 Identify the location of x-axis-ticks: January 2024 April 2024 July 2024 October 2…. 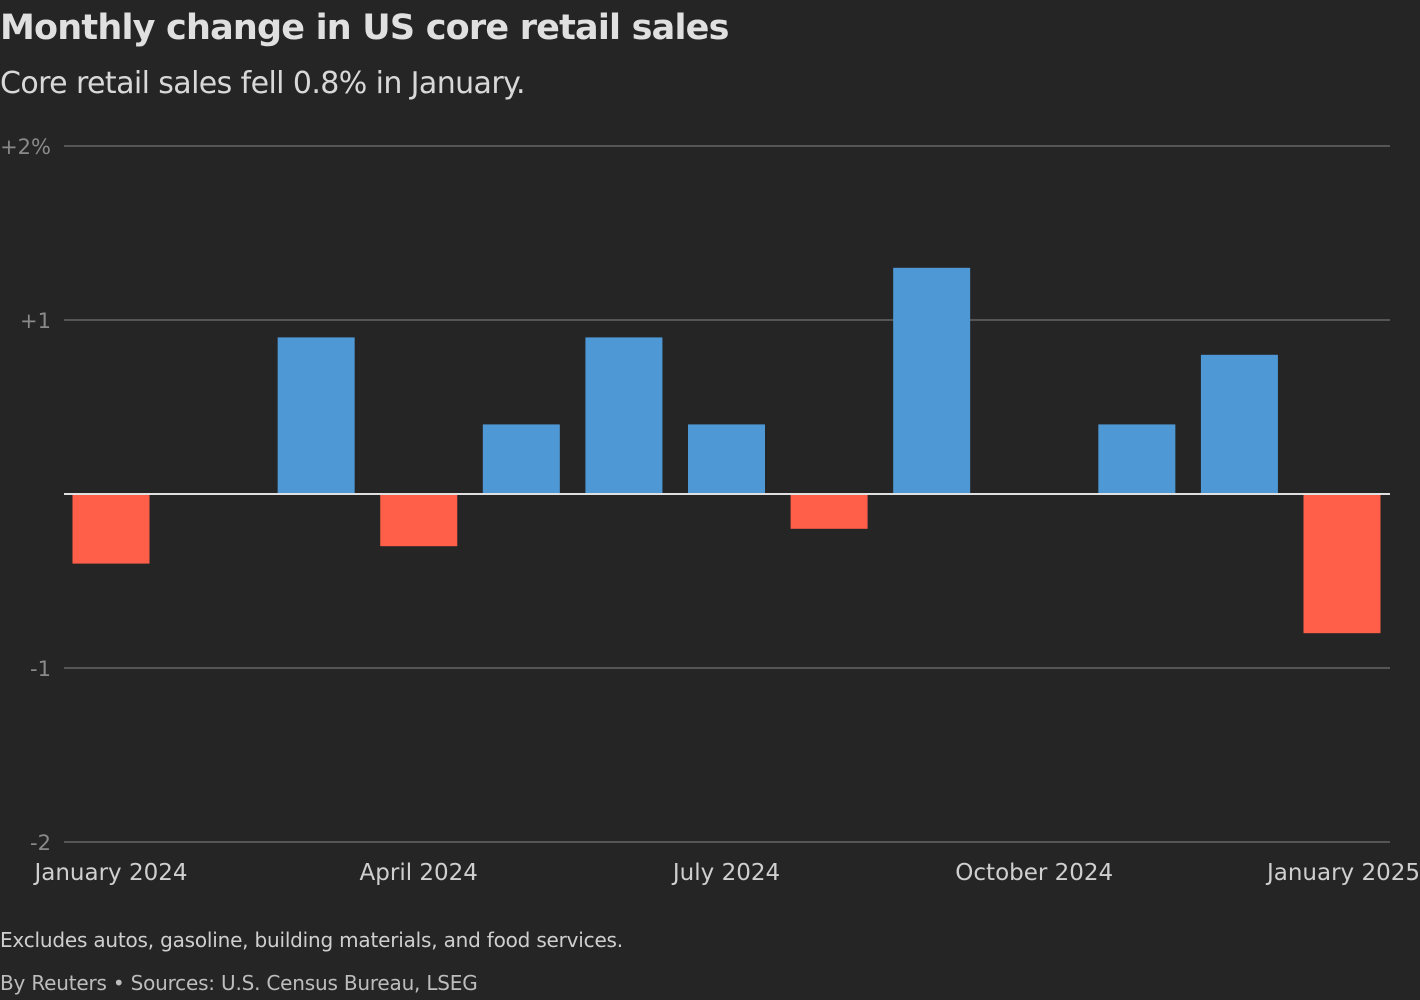
(726, 873).